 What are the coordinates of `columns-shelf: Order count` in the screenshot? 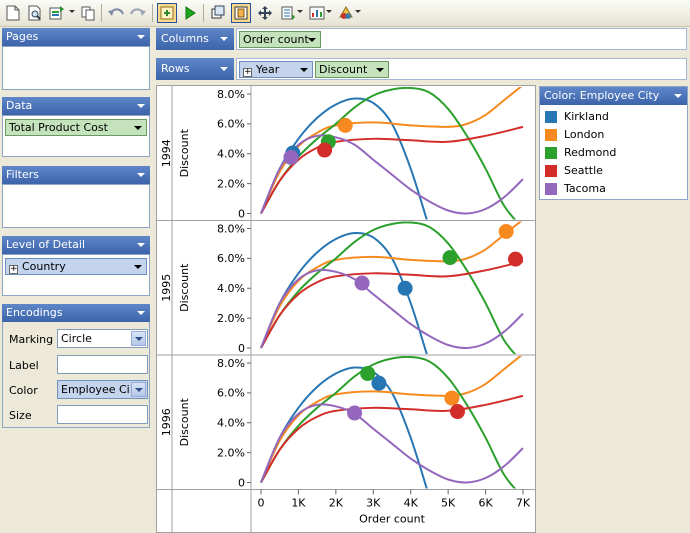 It's located at (461, 39).